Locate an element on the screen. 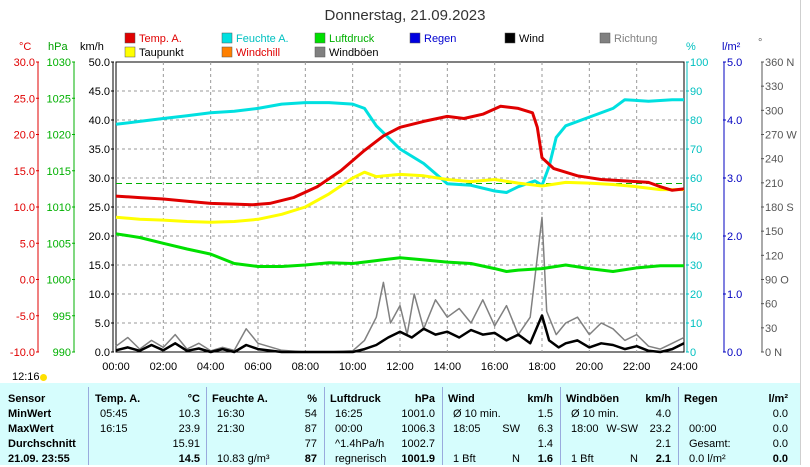  temp-value: 14.5 is located at coordinates (189, 459).